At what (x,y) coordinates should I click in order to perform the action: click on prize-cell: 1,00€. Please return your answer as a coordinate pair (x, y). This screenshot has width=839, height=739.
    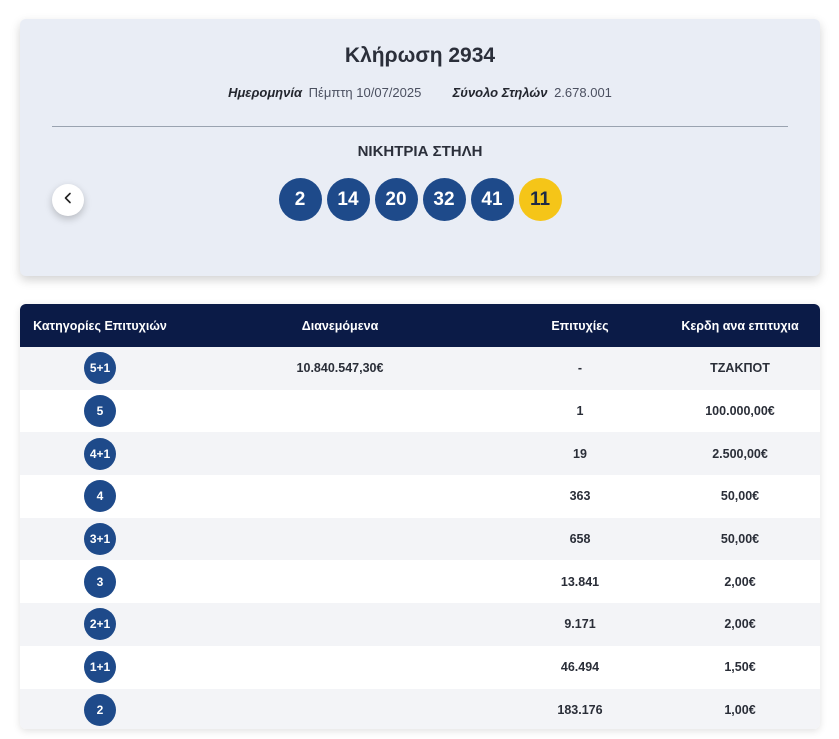
    Looking at the image, I should click on (740, 709).